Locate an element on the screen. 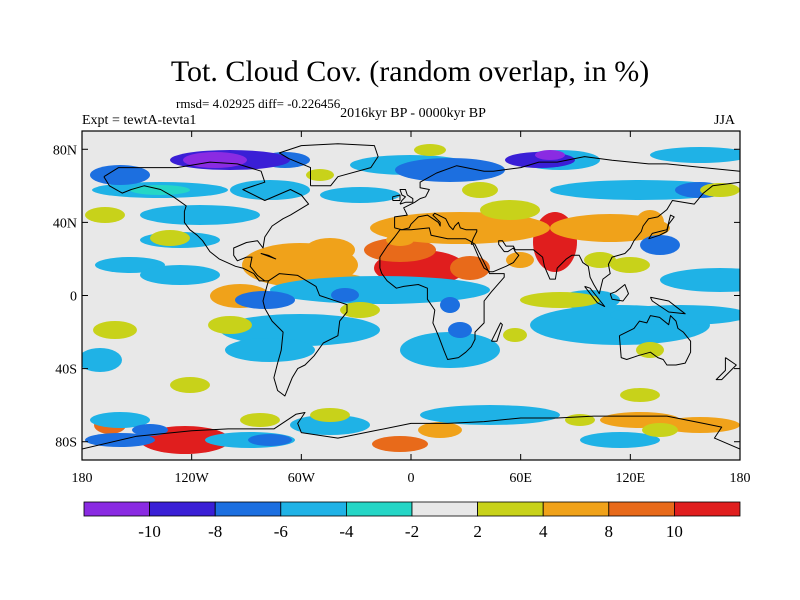 The image size is (800, 600). colorbar: -10 -8 -6 -4 -2 2 4 8 10 is located at coordinates (412, 521).